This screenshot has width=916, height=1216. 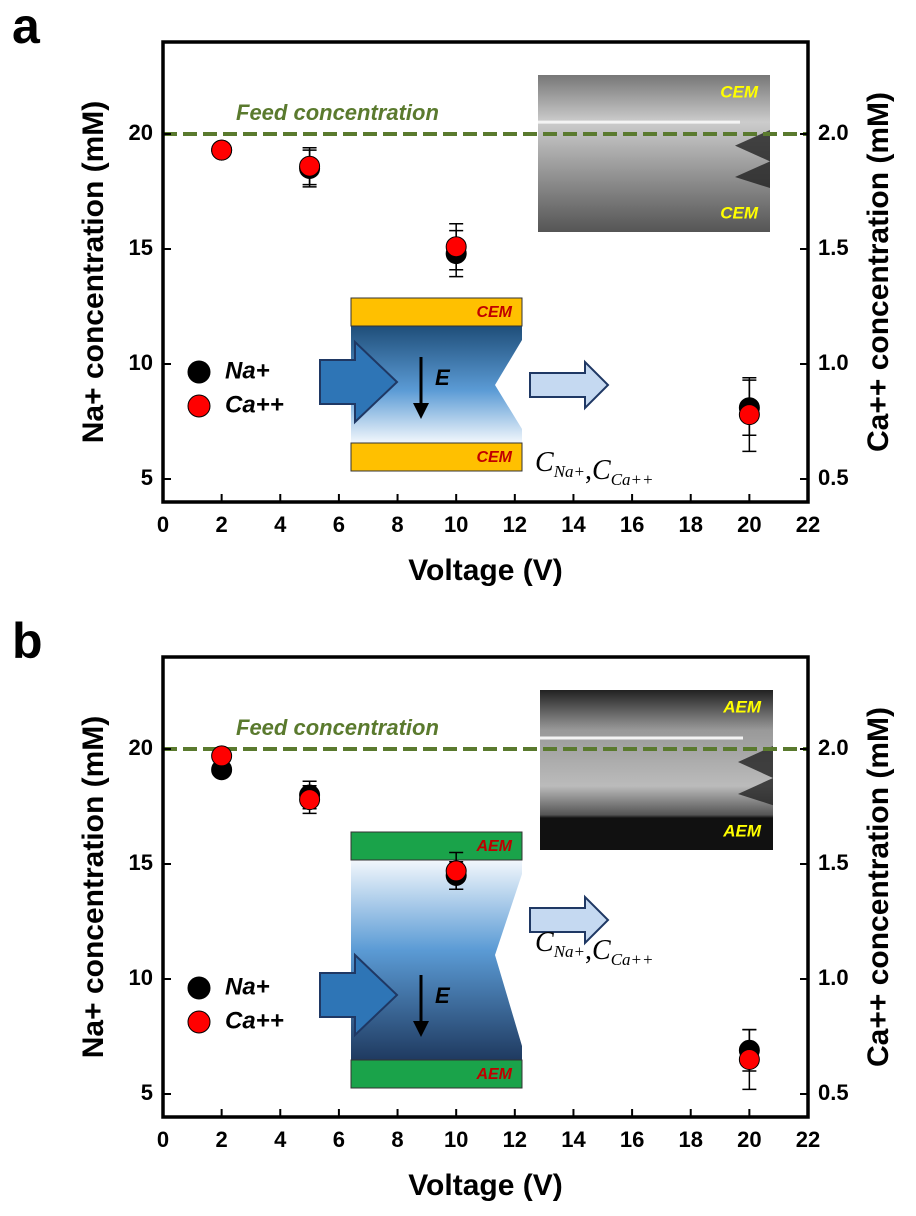 I want to click on photo-label: CEM, so click(x=739, y=212).